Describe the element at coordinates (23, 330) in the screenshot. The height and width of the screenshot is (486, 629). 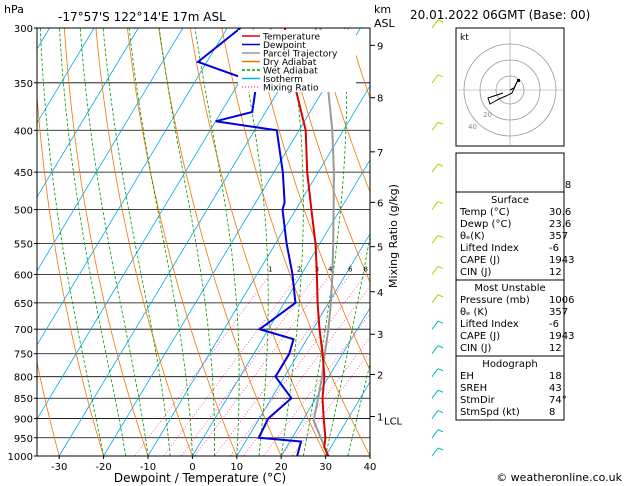
I see `pressure-tick-label: 700` at that location.